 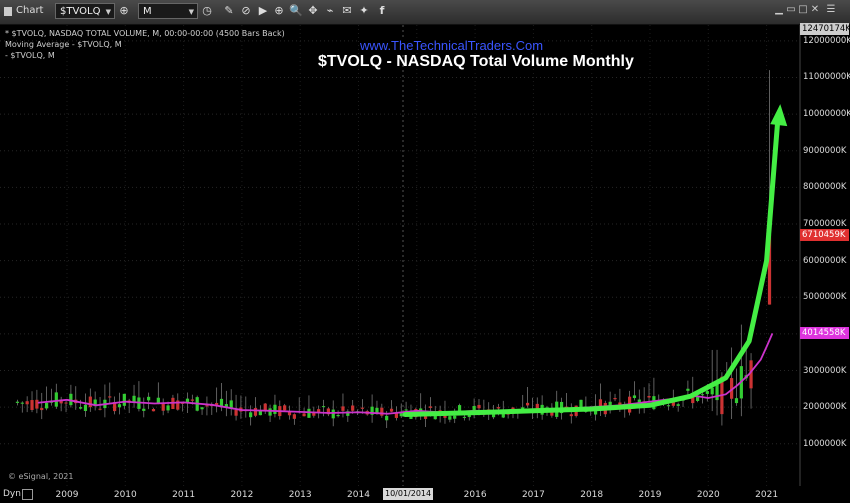 I want to click on y-tick-label: 7000000K, so click(x=825, y=223).